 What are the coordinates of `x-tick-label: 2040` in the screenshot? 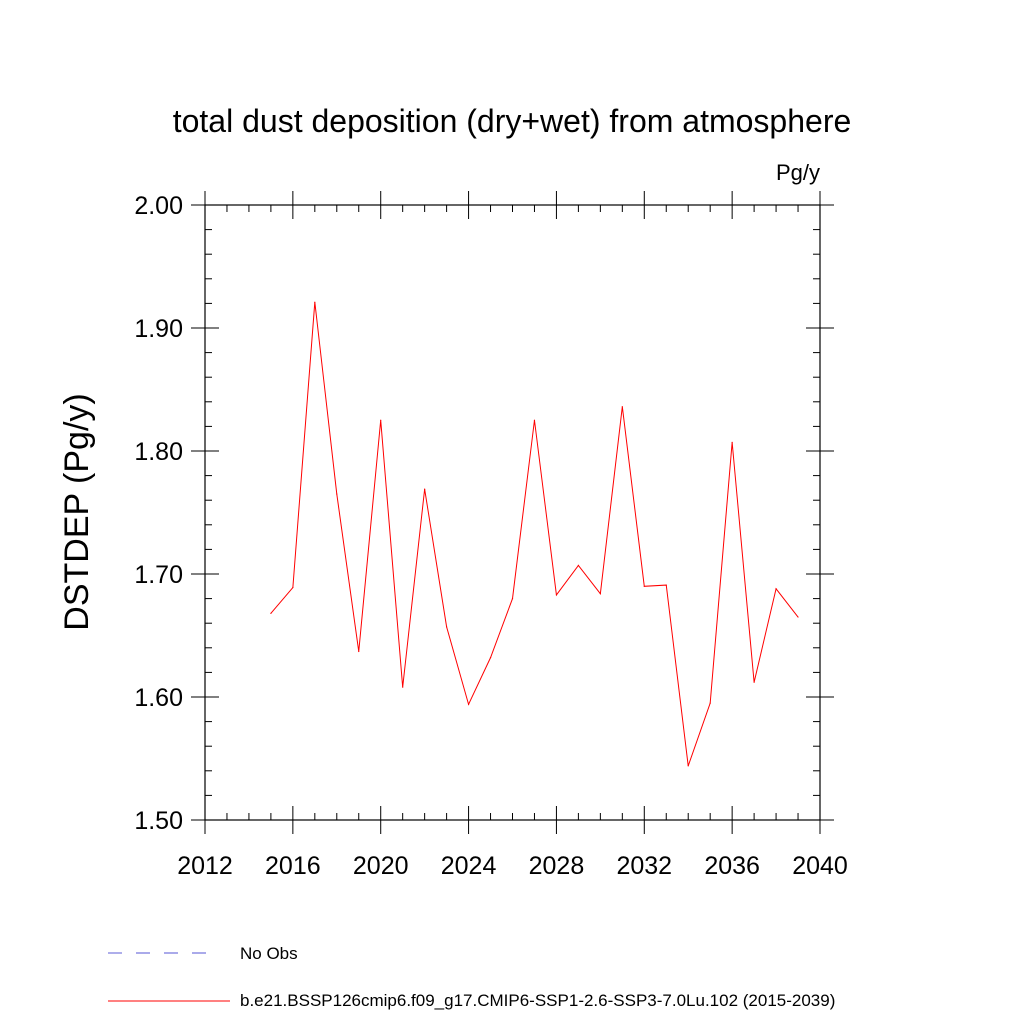 It's located at (820, 866).